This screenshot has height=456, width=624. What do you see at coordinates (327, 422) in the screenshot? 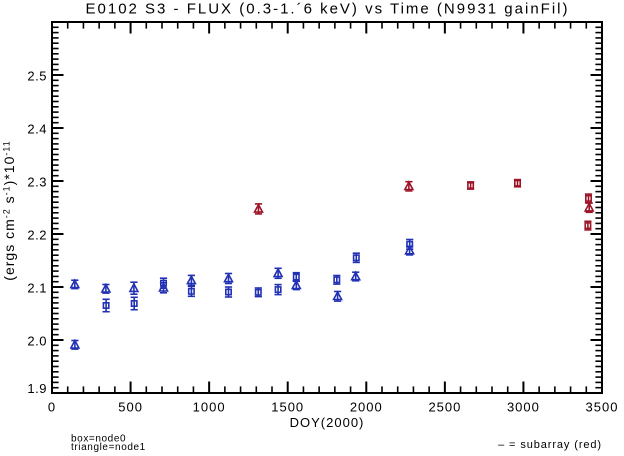
I see `svg-text: DOY(2000)` at bounding box center [327, 422].